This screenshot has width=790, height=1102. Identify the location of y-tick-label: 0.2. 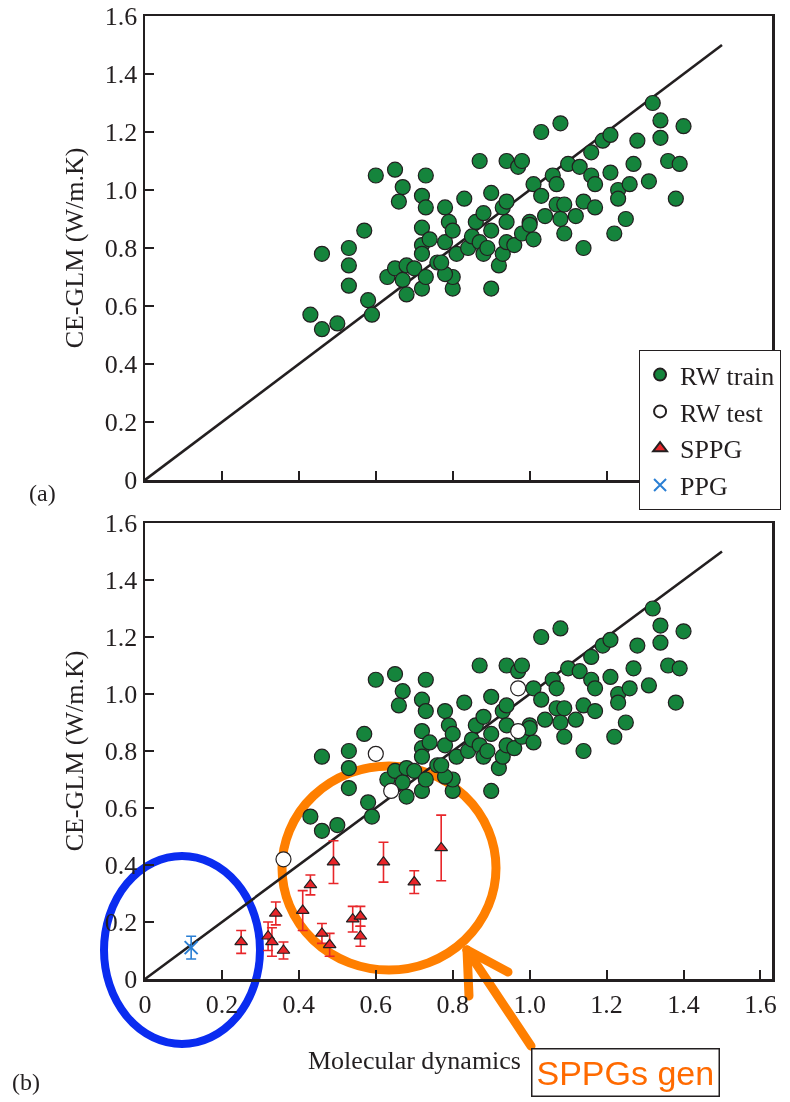
(121, 423).